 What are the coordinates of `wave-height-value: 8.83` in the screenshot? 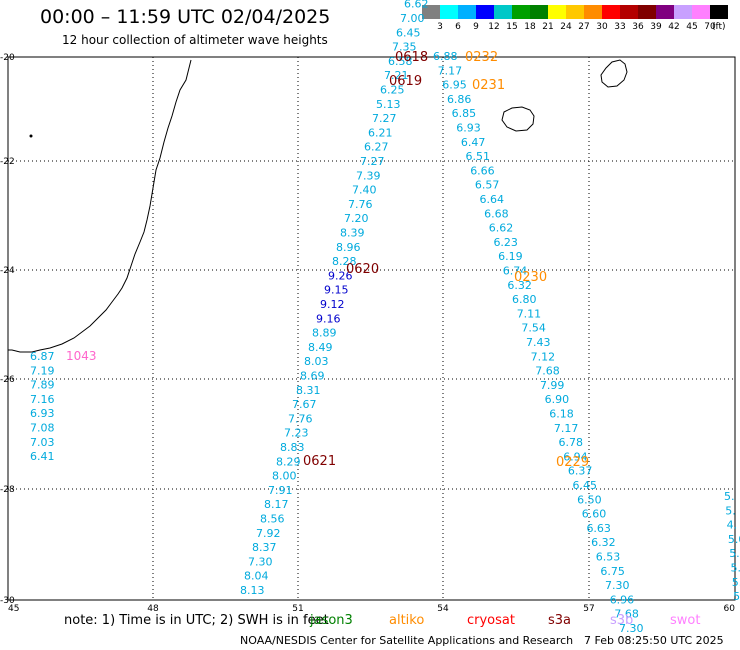 It's located at (292, 447).